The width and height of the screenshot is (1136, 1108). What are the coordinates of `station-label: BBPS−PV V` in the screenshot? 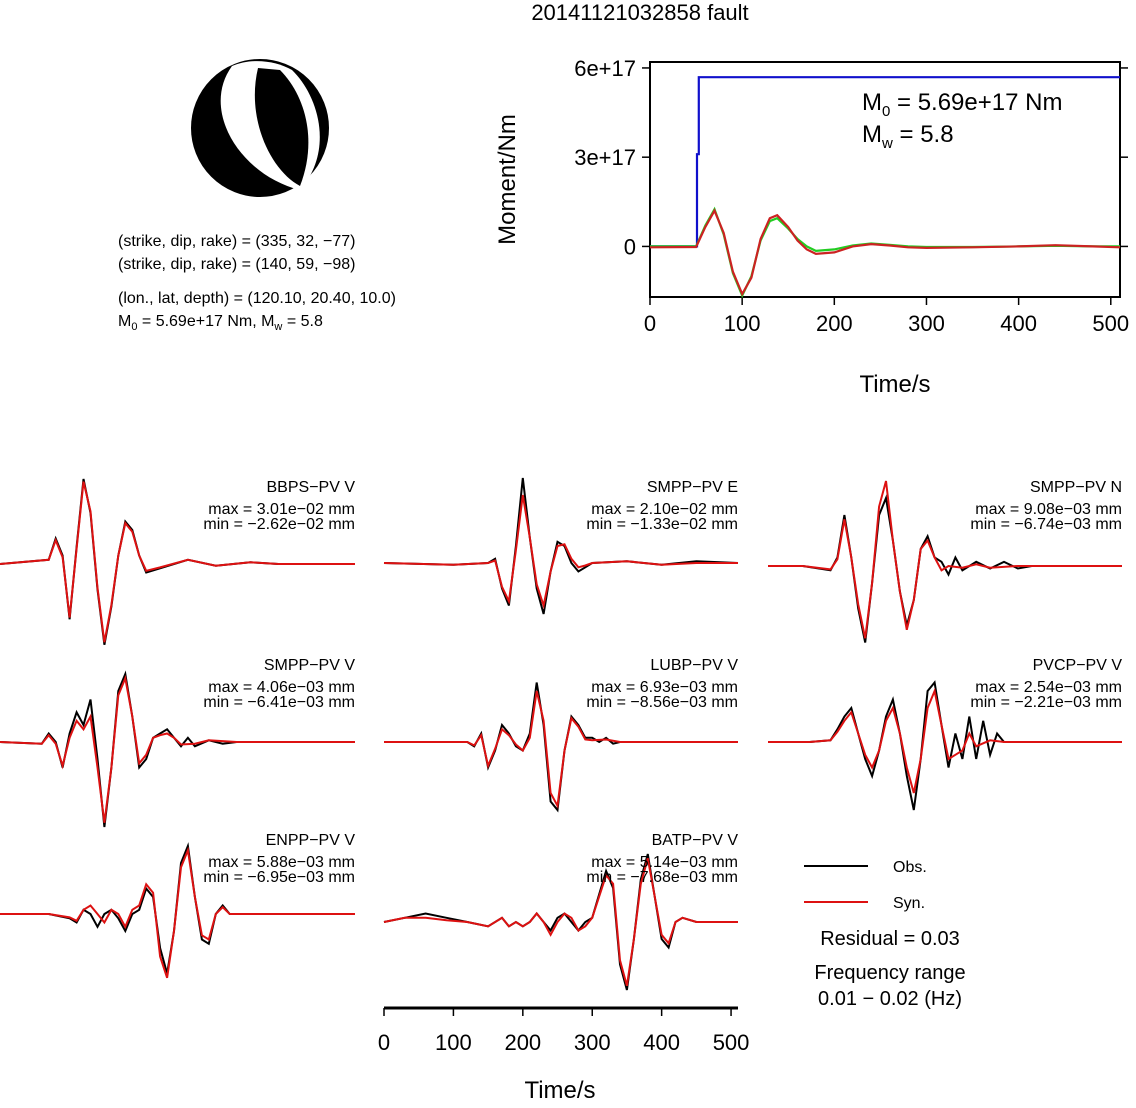 It's located at (311, 487).